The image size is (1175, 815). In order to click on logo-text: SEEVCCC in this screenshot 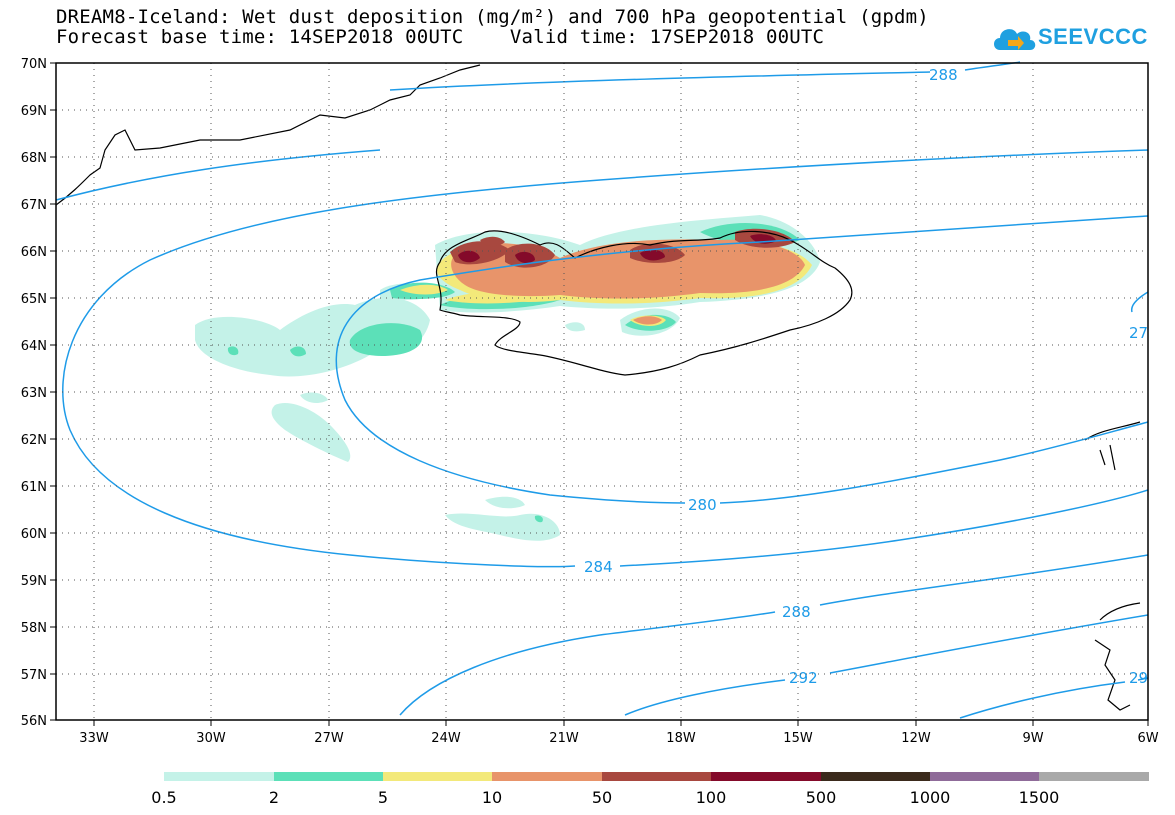, I will do `click(1093, 36)`.